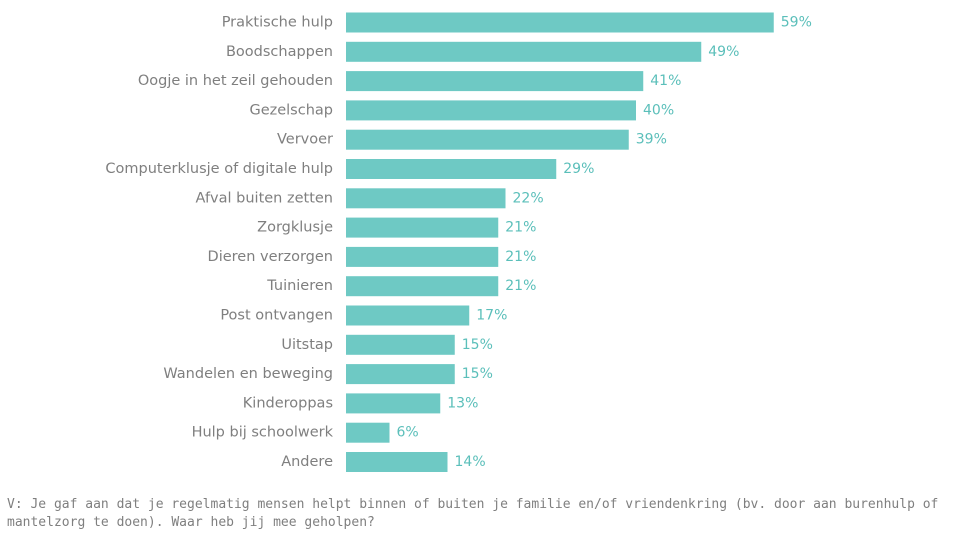  What do you see at coordinates (288, 403) in the screenshot?
I see `category-label: Kinderoppas` at bounding box center [288, 403].